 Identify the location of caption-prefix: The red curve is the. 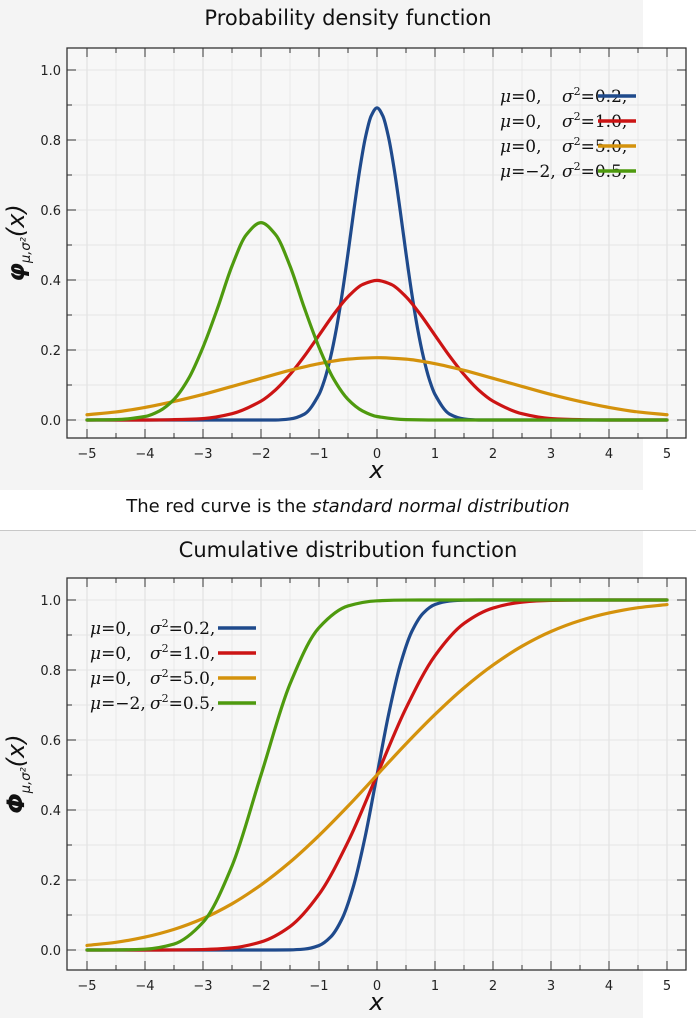
(219, 506).